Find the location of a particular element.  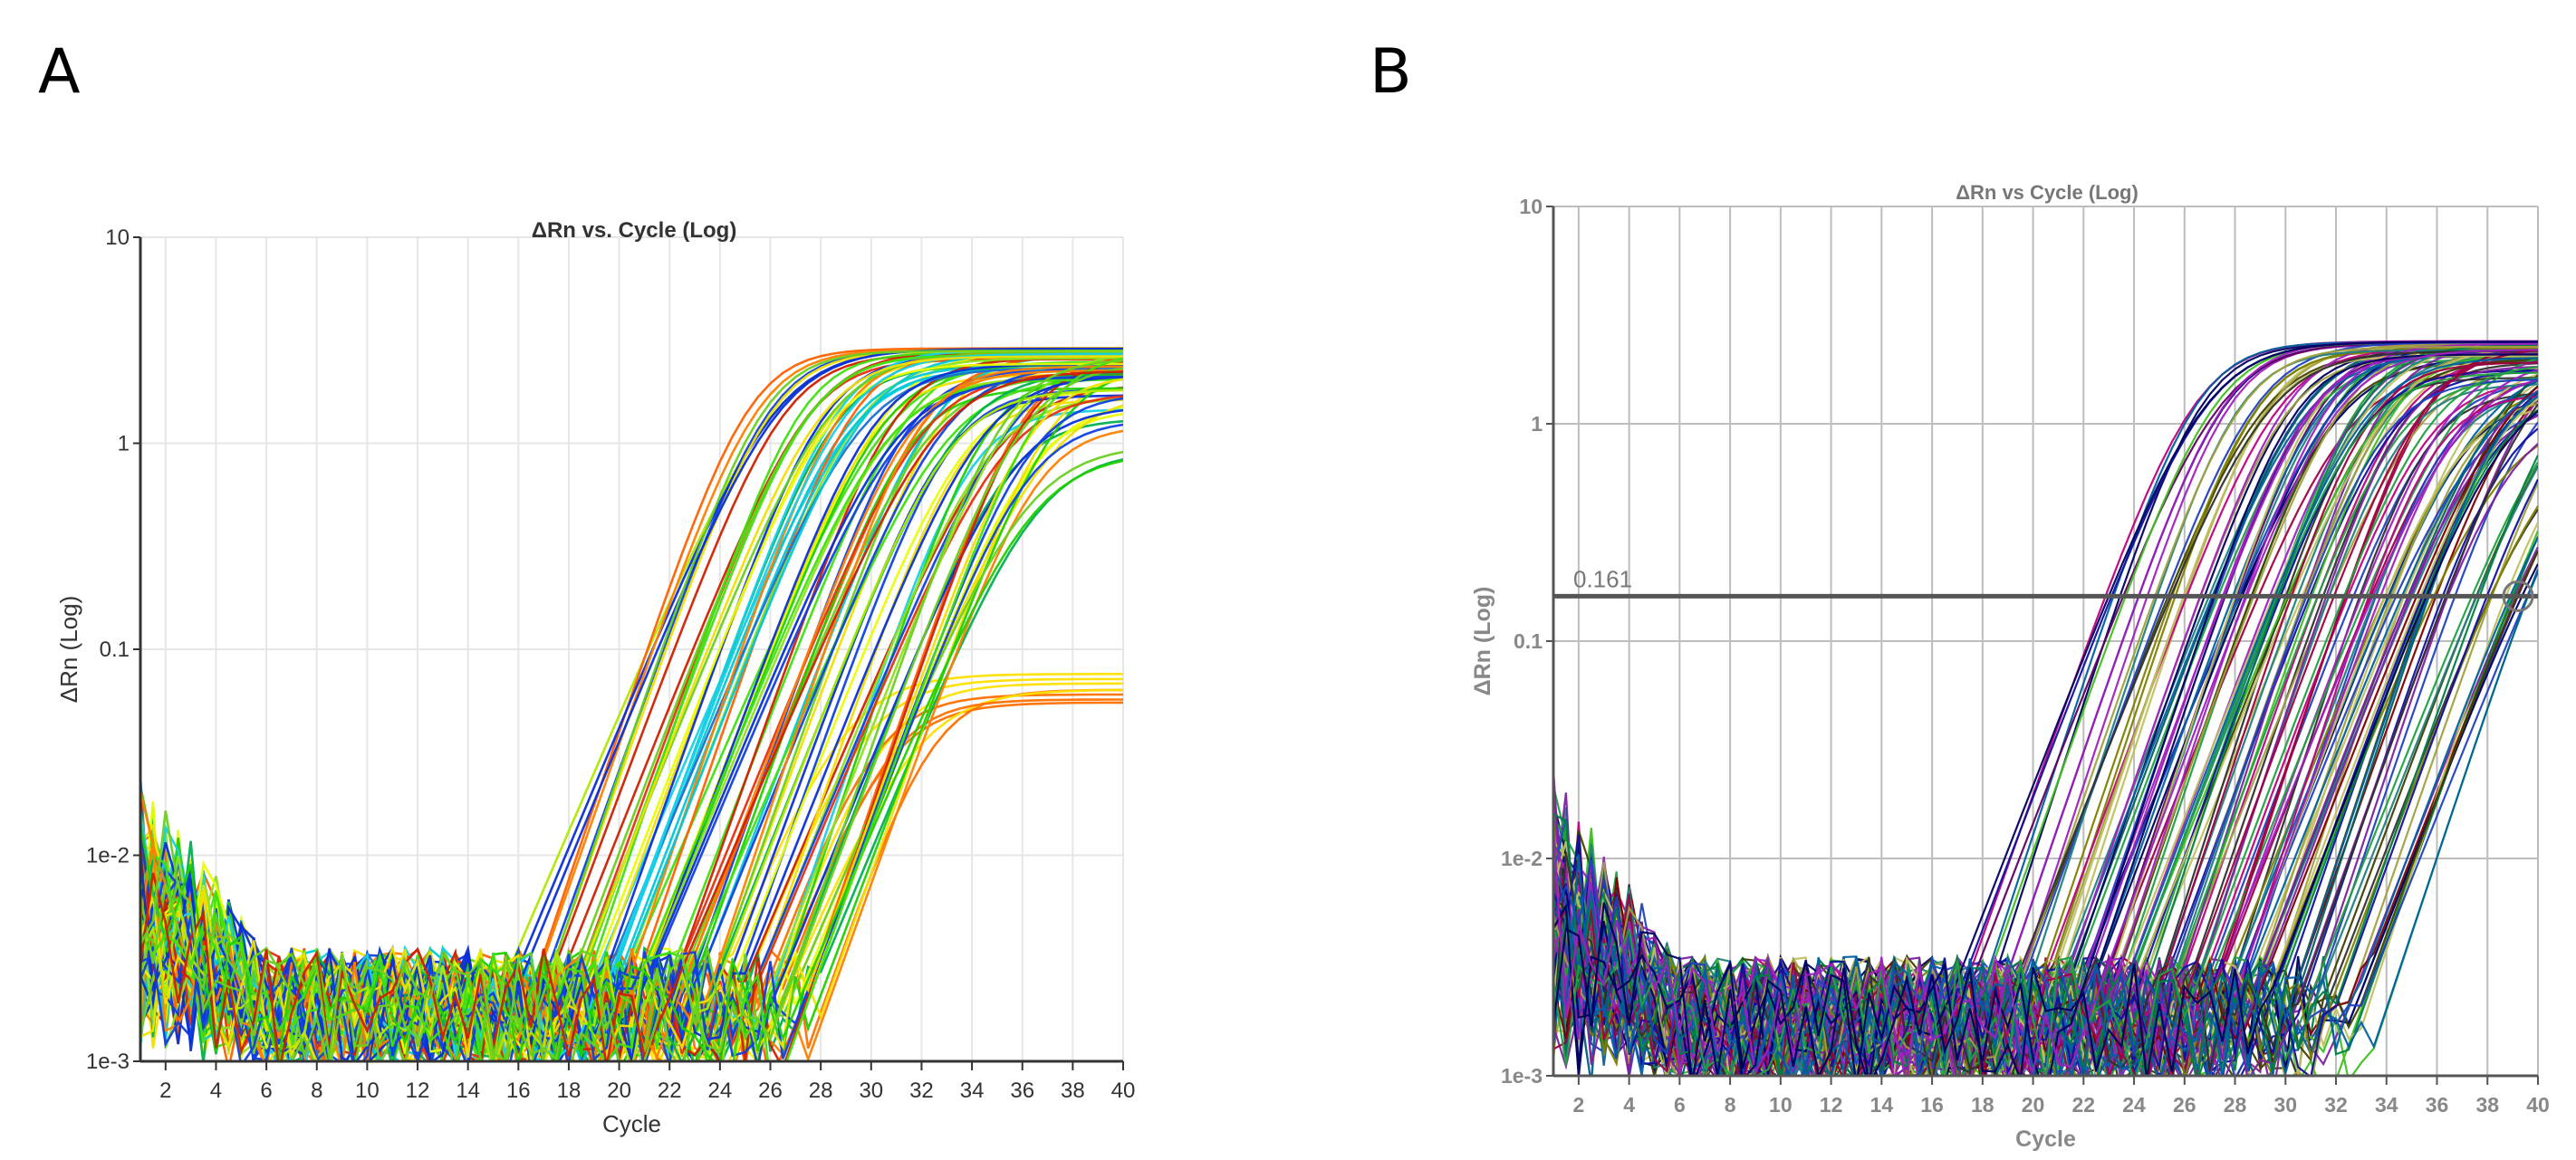

threshold-label: 0.161 is located at coordinates (1602, 578).